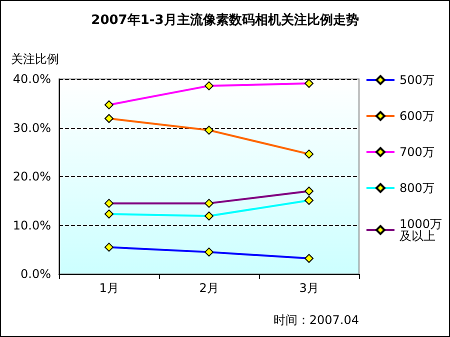 This screenshot has width=450, height=337. Describe the element at coordinates (31, 127) in the screenshot. I see `y-tick-label: 30.0%` at that location.